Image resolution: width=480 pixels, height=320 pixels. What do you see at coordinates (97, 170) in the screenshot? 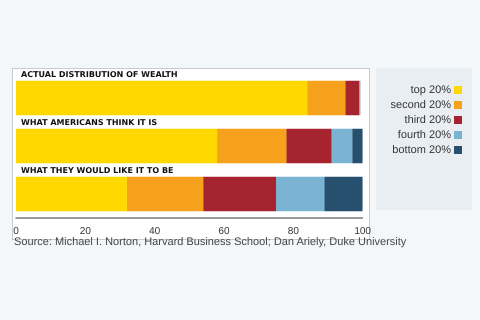
I see `y-tick-label: WHAT THEY WOULD LIKE IT TO BE` at bounding box center [97, 170].